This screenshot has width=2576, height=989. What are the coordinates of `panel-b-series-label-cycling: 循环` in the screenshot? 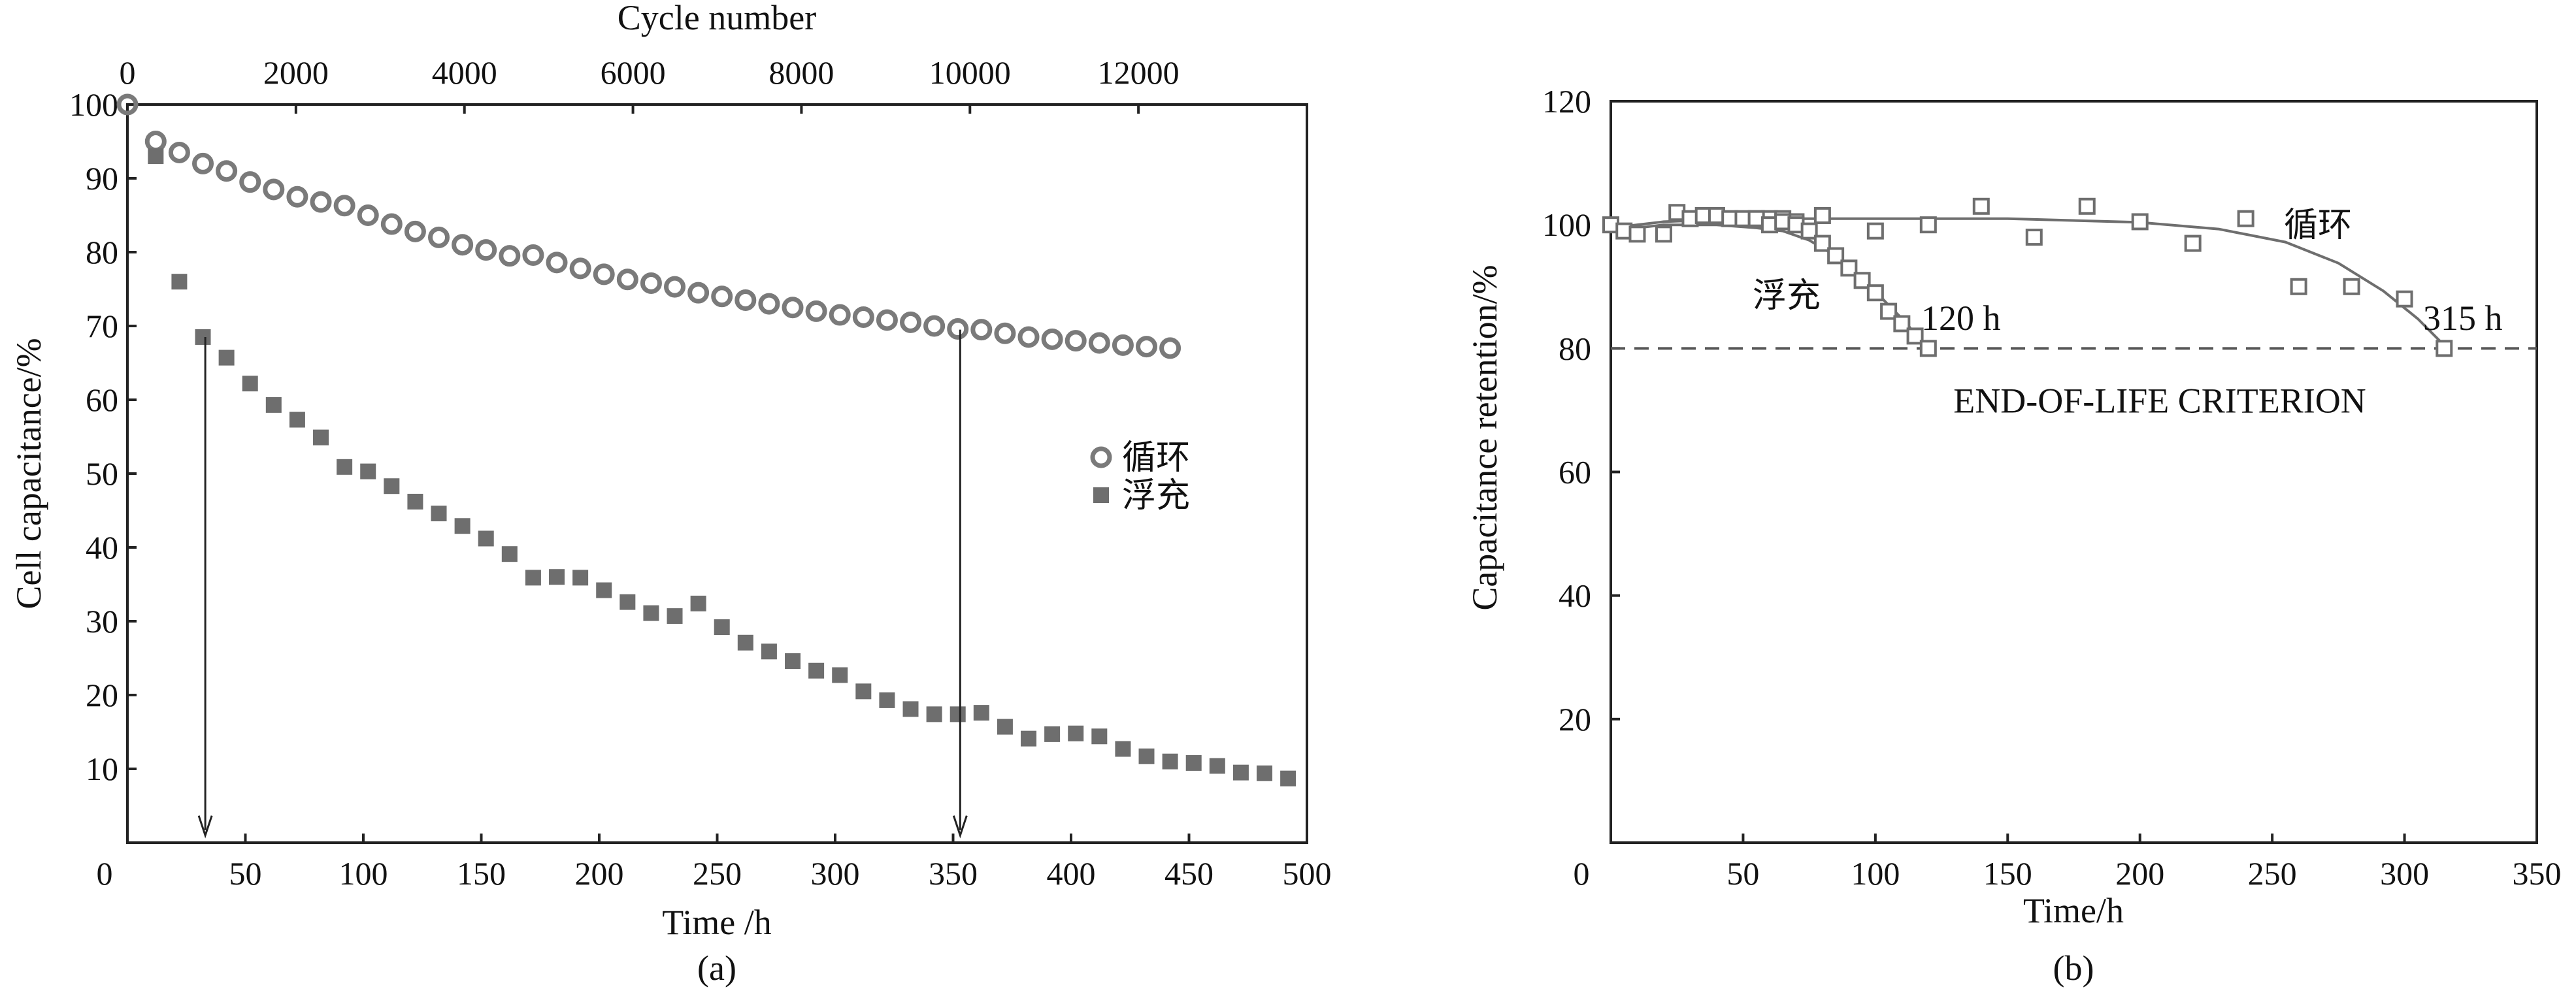 It's located at (2318, 226).